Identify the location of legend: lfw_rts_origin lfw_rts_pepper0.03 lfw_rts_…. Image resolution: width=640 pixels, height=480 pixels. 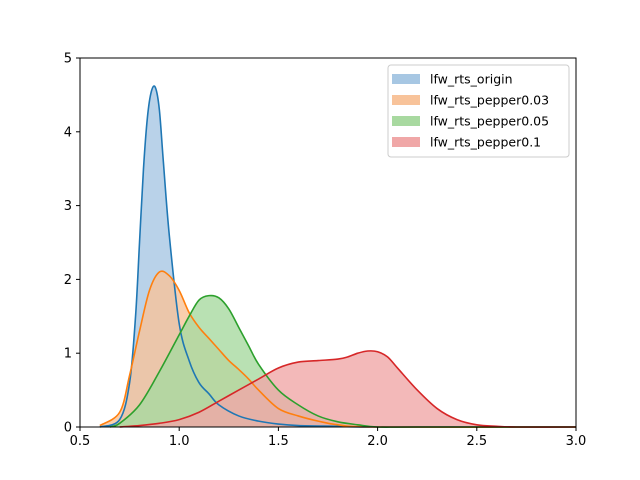
(478, 111).